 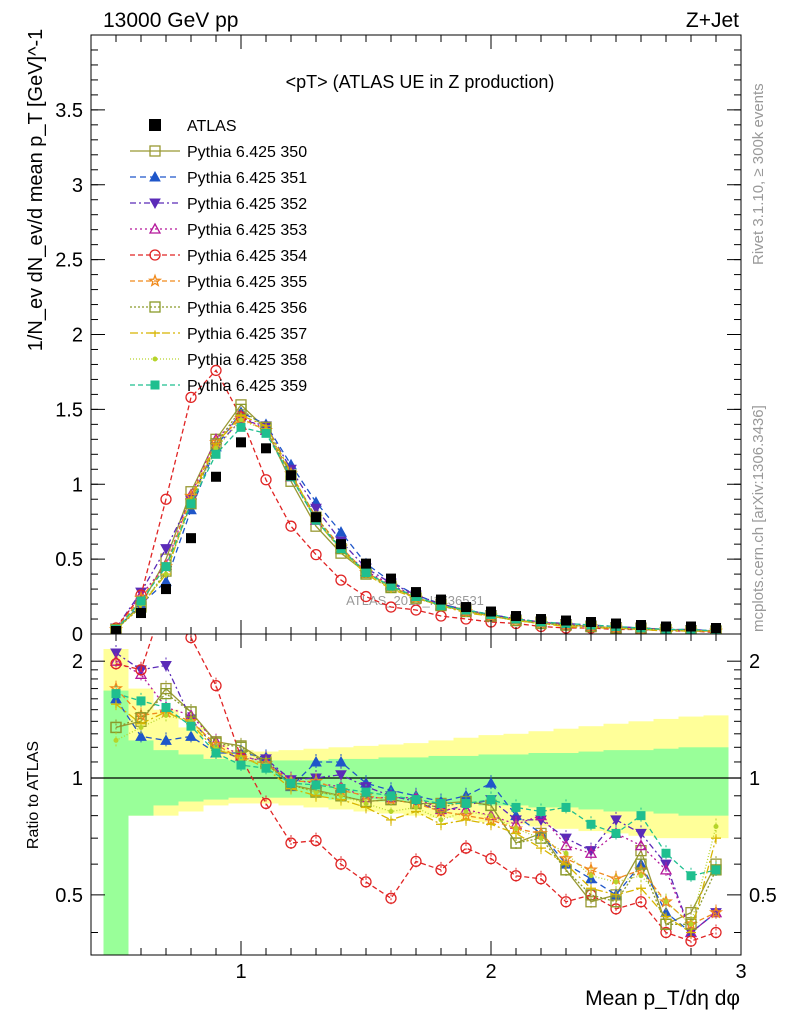 I want to click on legend-item: Pythia 6.425 352, so click(x=218, y=204).